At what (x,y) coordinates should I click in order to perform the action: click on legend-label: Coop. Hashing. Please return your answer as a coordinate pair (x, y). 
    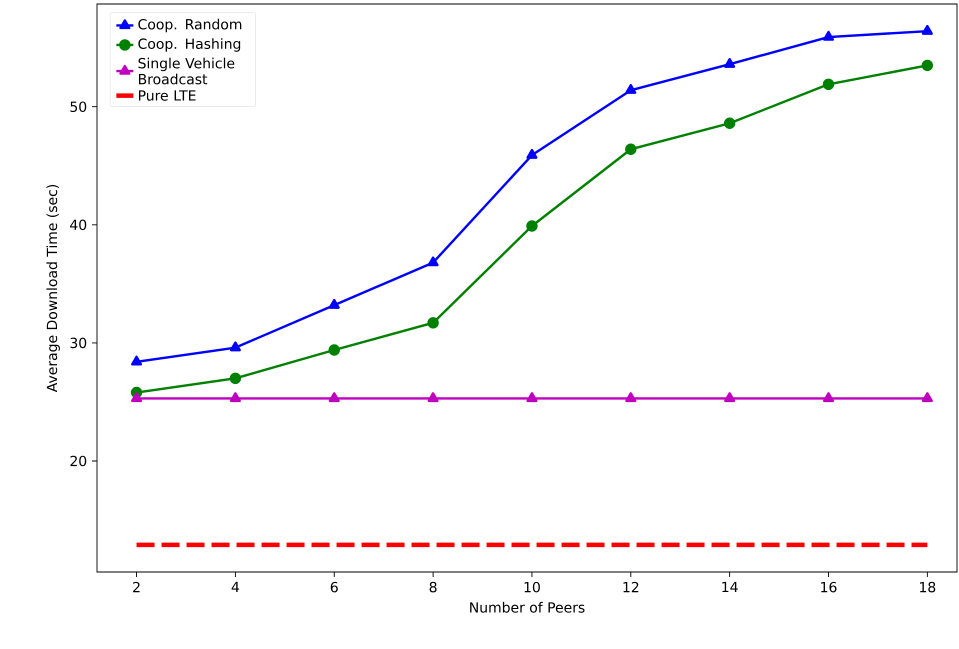
    Looking at the image, I should click on (189, 45).